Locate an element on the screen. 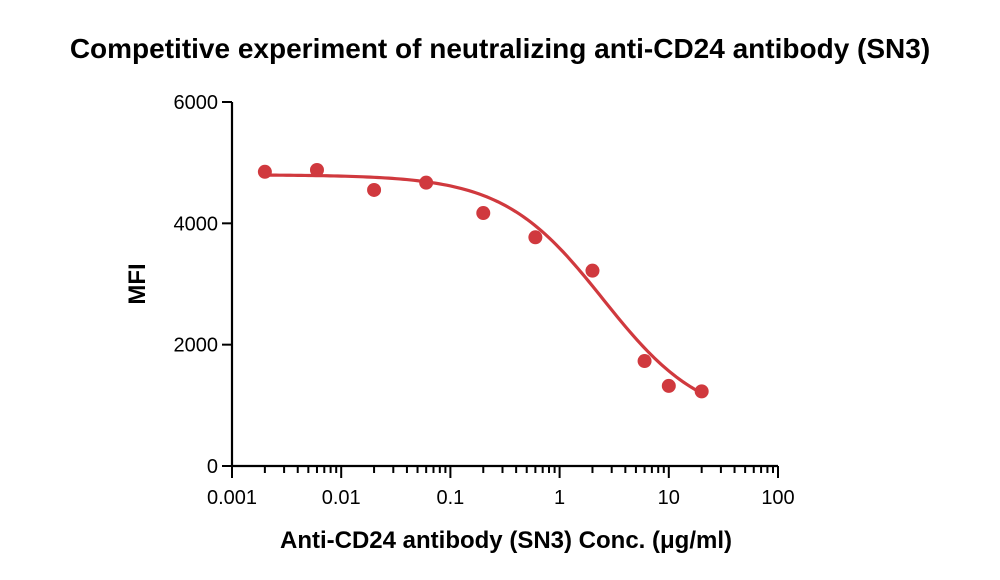 The width and height of the screenshot is (1000, 580). x-tick-label: 0.01 is located at coordinates (341, 498).